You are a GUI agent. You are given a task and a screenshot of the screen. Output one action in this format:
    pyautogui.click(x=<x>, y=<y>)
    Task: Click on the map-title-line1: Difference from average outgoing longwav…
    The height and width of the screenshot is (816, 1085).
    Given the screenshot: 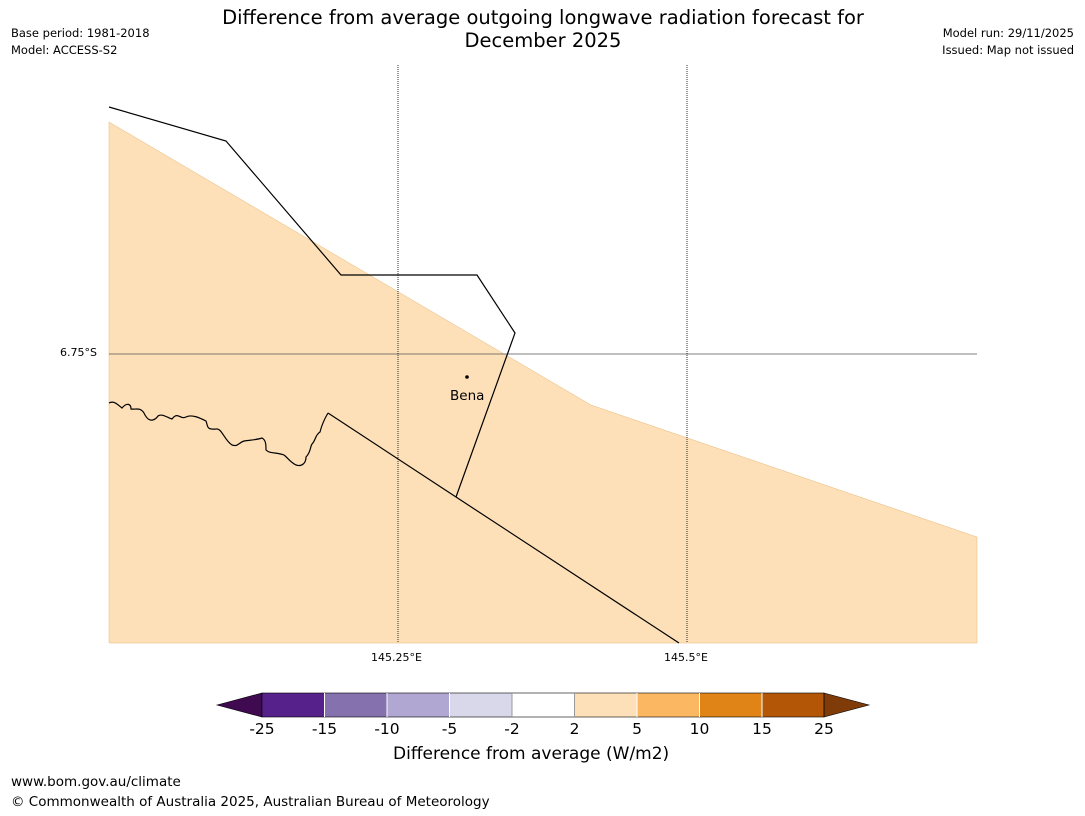 What is the action you would take?
    pyautogui.click(x=543, y=17)
    